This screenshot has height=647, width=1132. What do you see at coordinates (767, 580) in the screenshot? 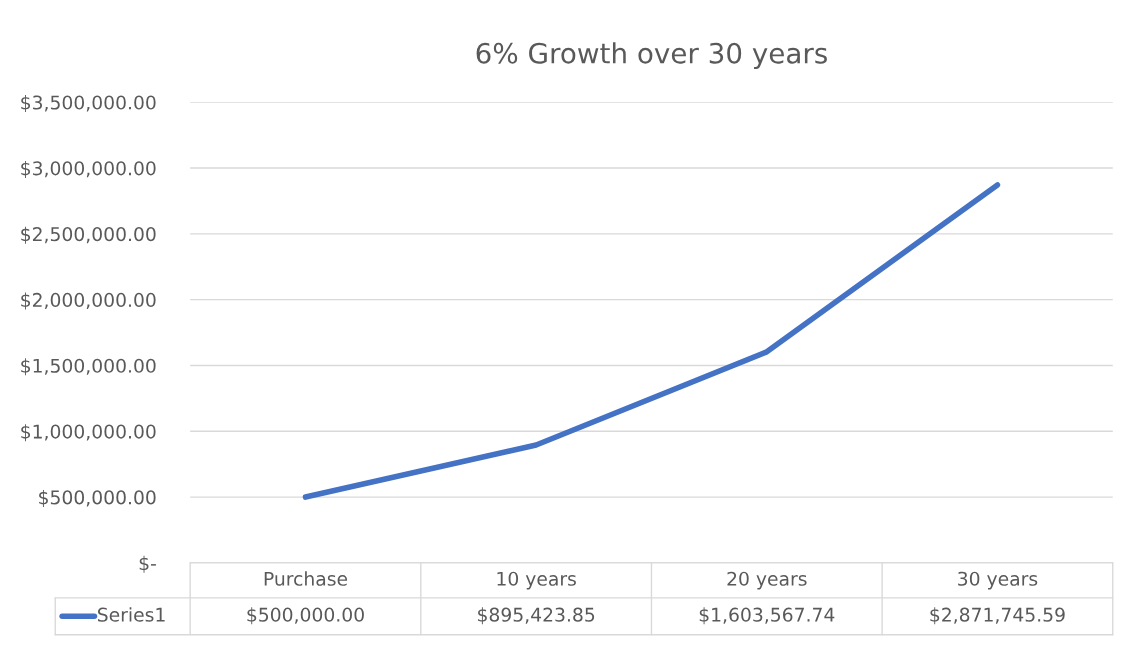
I see `x-tick-label: 20 years` at bounding box center [767, 580].